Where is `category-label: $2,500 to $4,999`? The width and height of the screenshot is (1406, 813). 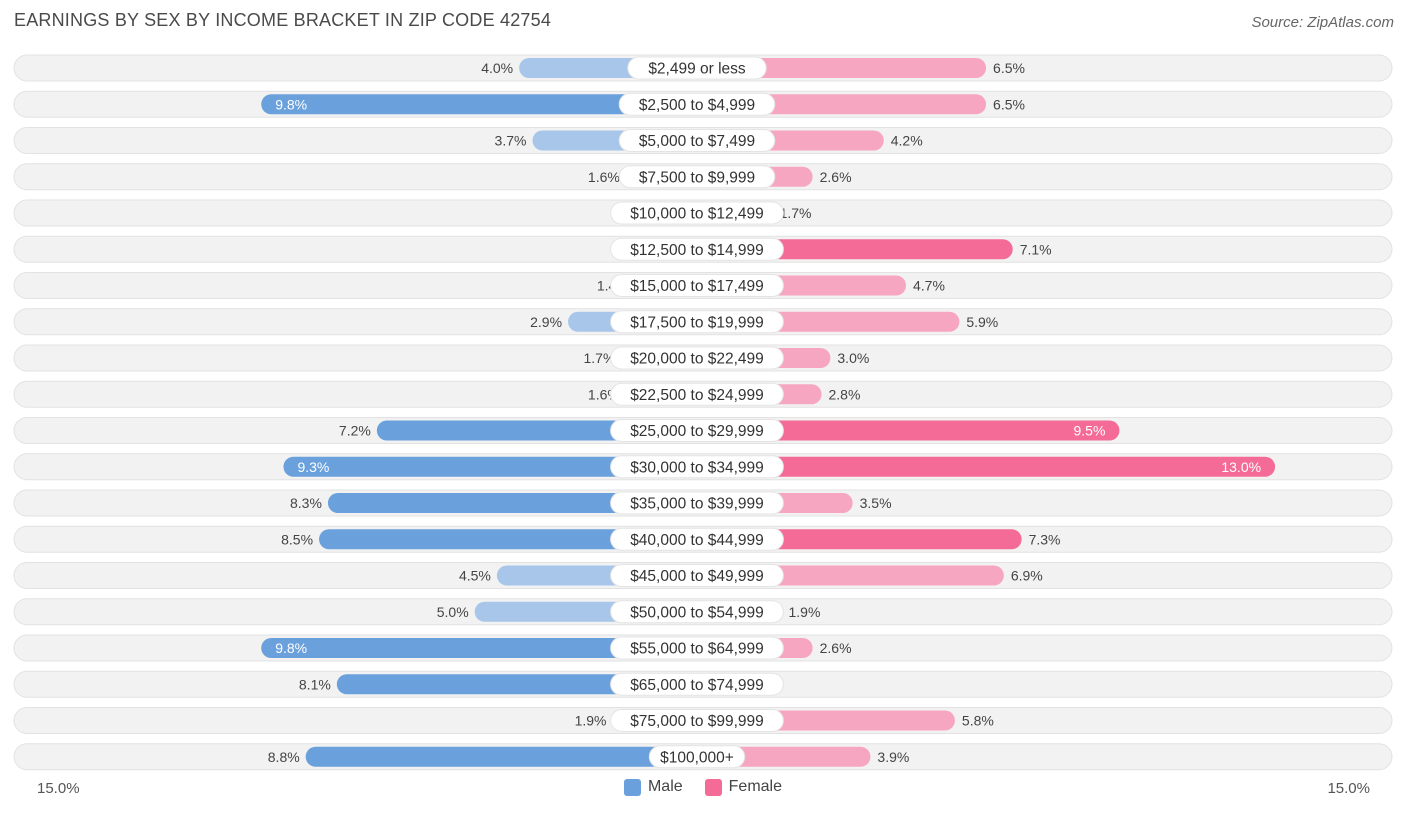
category-label: $2,500 to $4,999 is located at coordinates (697, 105).